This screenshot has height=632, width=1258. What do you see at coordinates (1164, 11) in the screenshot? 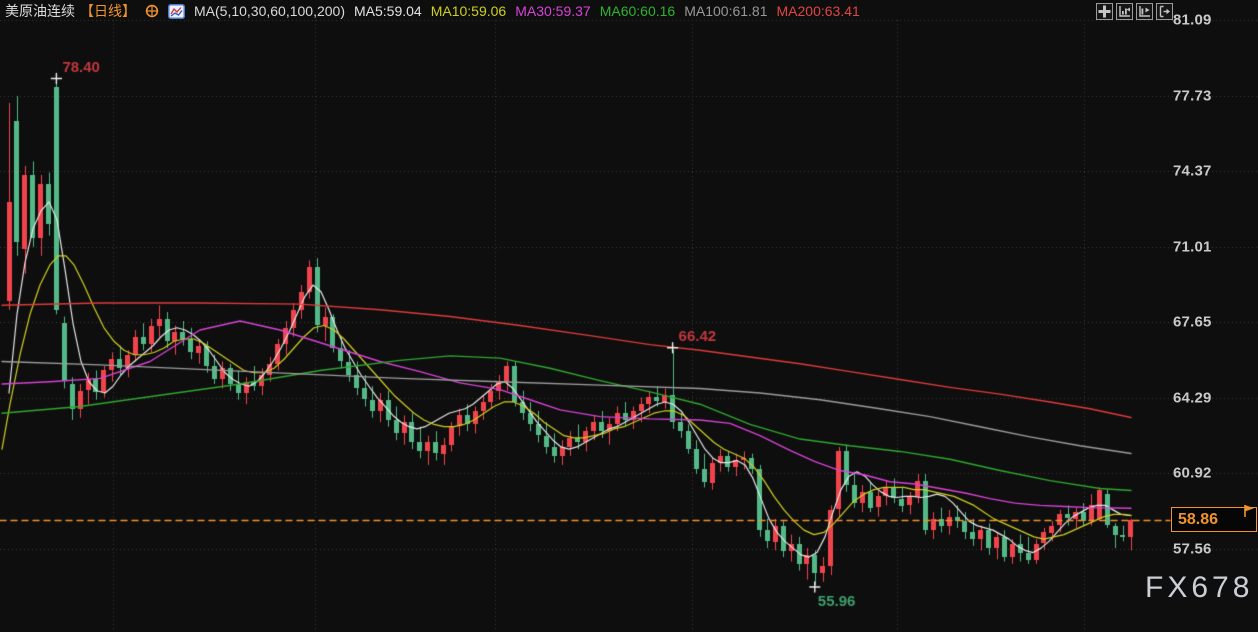
I see `shift-right-icon` at bounding box center [1164, 11].